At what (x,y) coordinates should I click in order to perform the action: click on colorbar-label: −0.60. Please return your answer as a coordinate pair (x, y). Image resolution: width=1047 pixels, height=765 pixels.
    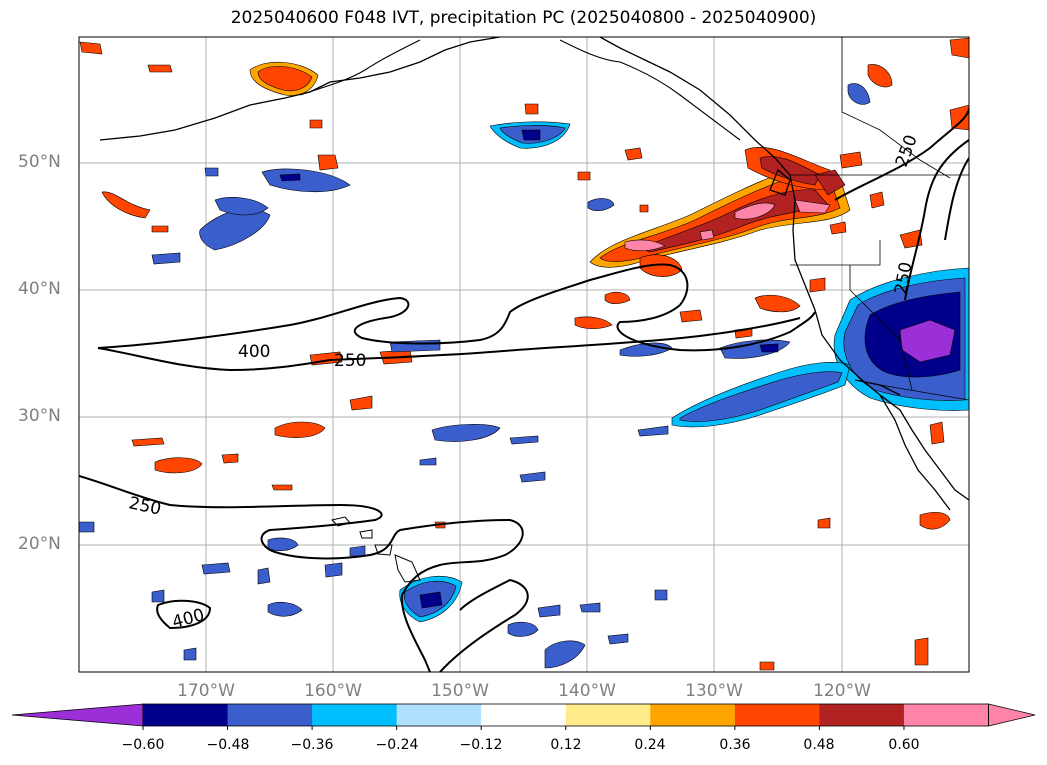
    Looking at the image, I should click on (143, 745).